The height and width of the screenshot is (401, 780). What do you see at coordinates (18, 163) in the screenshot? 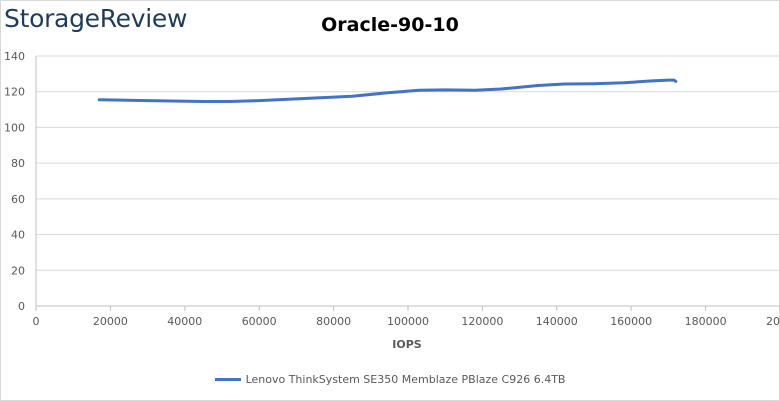
I see `y-tick-label: 80` at bounding box center [18, 163].